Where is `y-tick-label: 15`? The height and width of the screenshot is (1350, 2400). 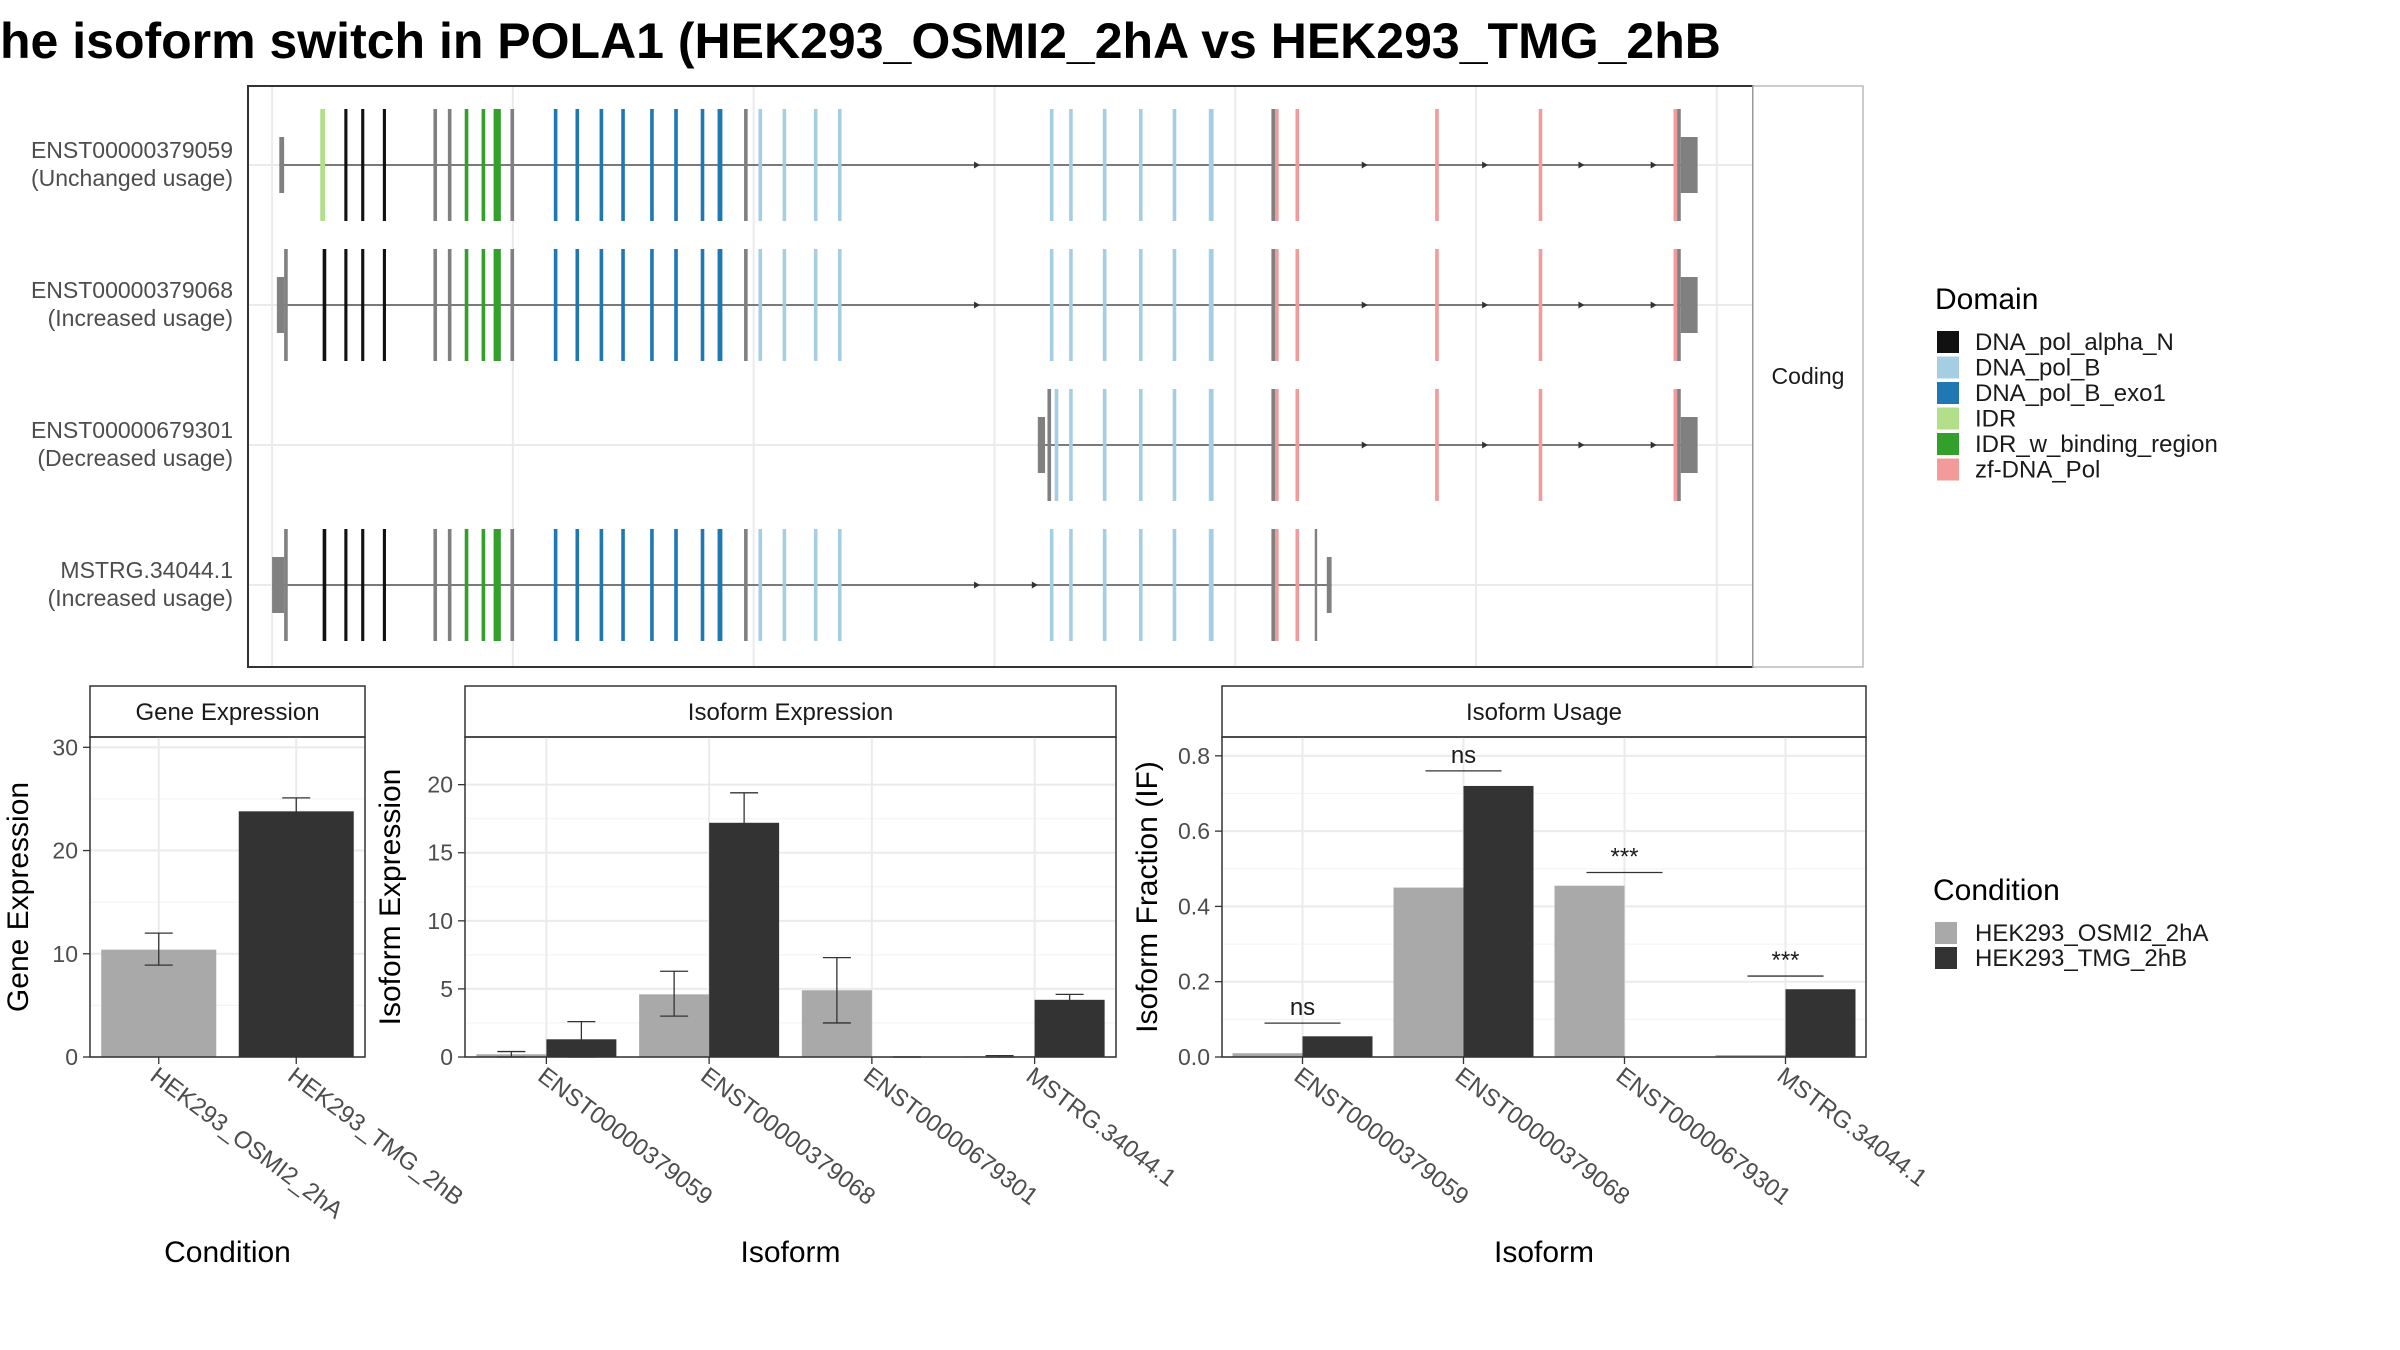 y-tick-label: 15 is located at coordinates (440, 853).